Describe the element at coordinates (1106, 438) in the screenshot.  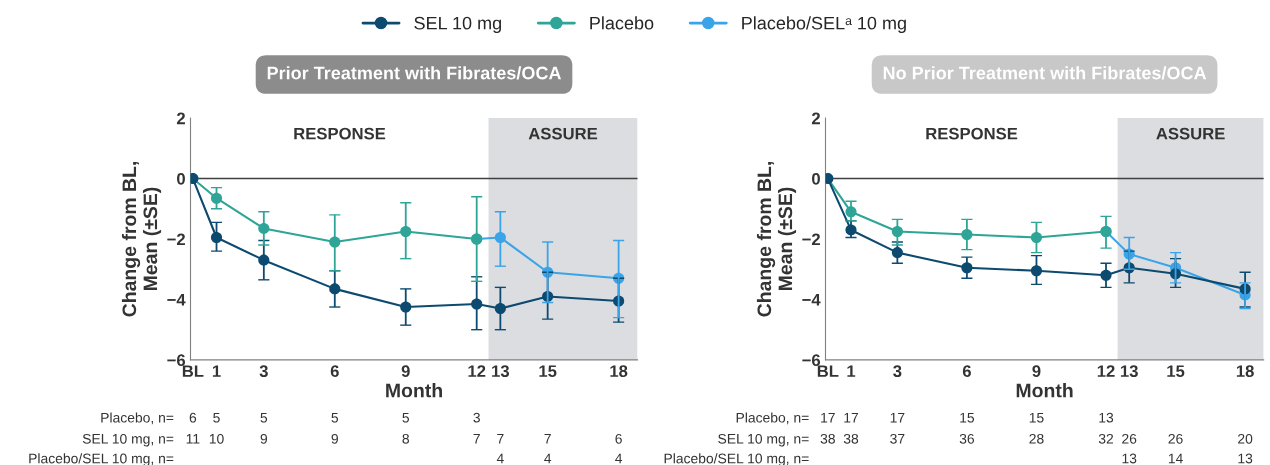
I see `text: 32` at that location.